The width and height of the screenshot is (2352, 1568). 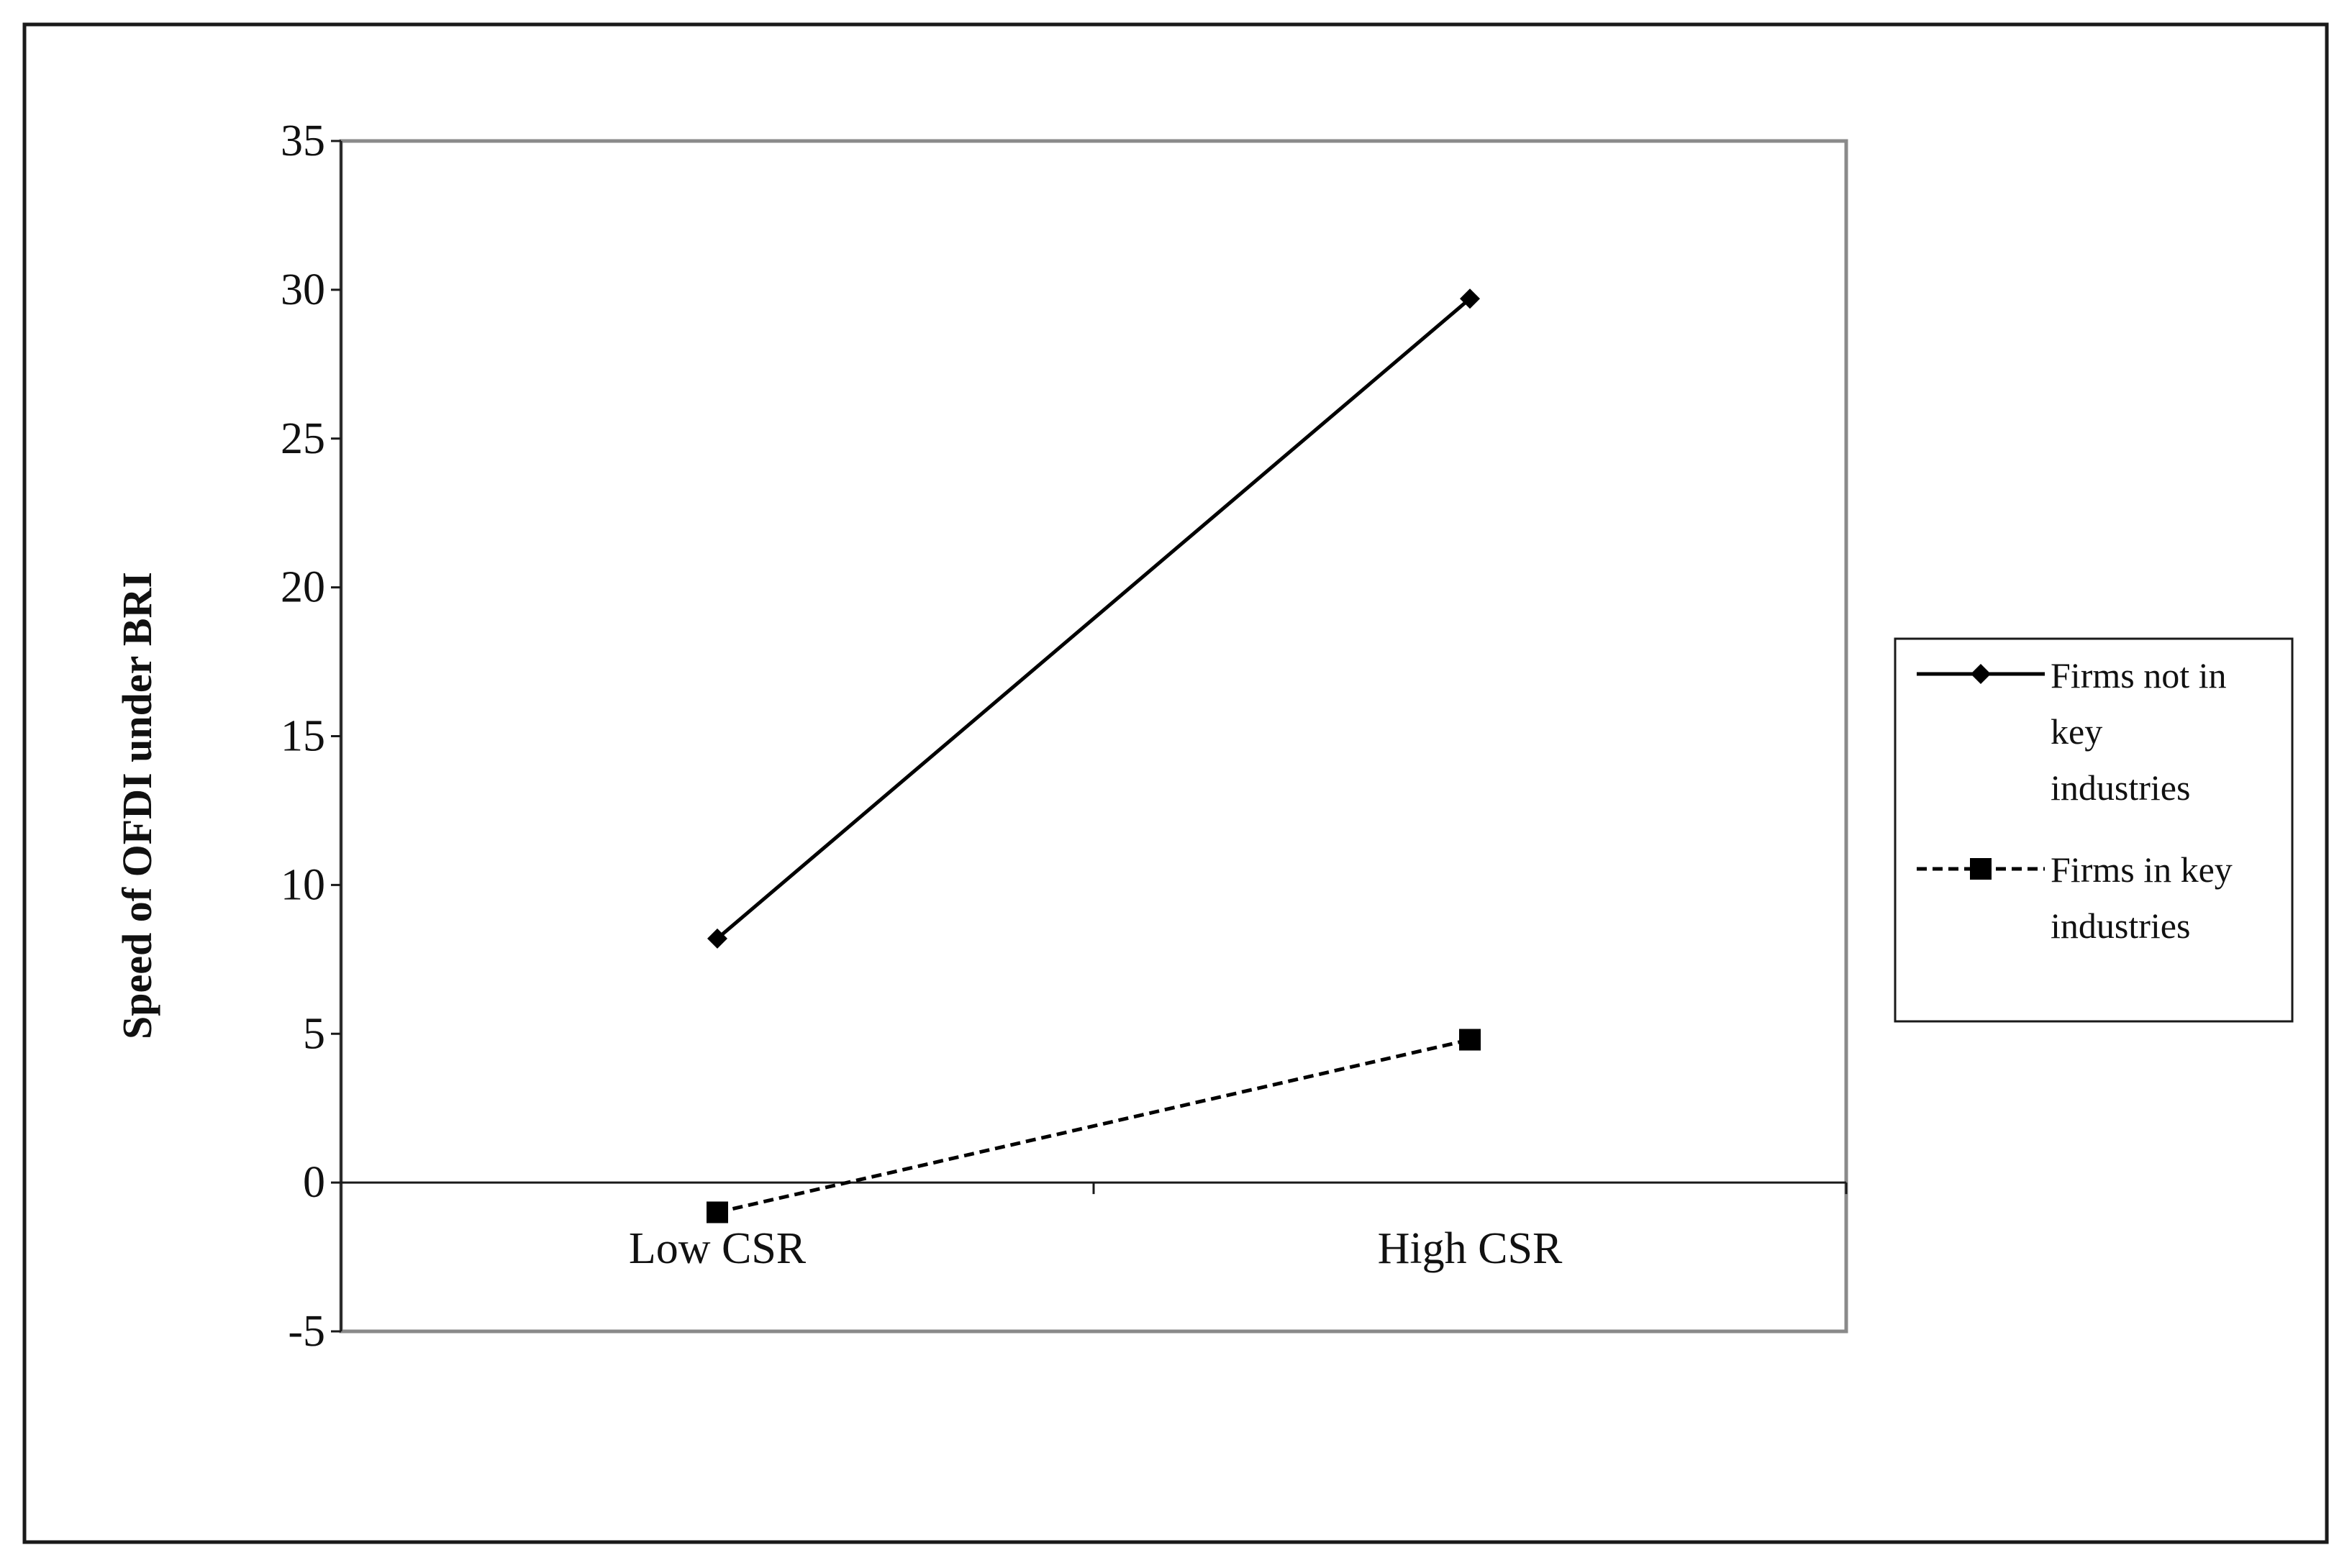 I want to click on y-axis-ticks: -5 0 5 10 15 20 25 30 35, so click(x=311, y=737).